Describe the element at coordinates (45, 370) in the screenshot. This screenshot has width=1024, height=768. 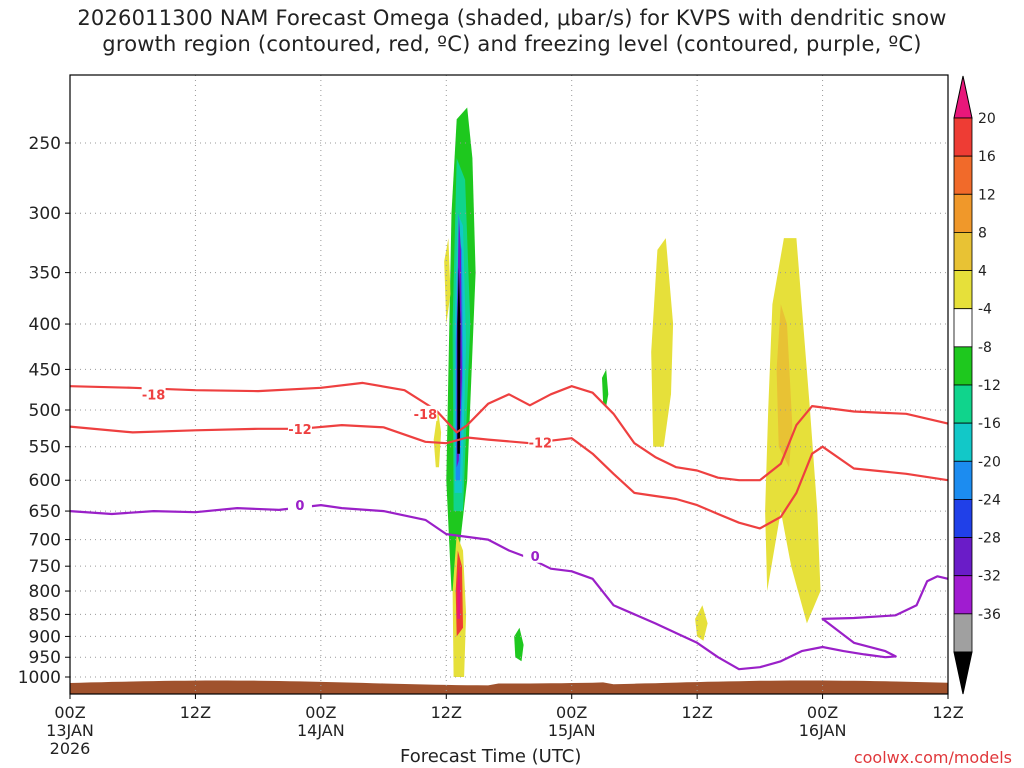
I see `y-tick-label: 450` at that location.